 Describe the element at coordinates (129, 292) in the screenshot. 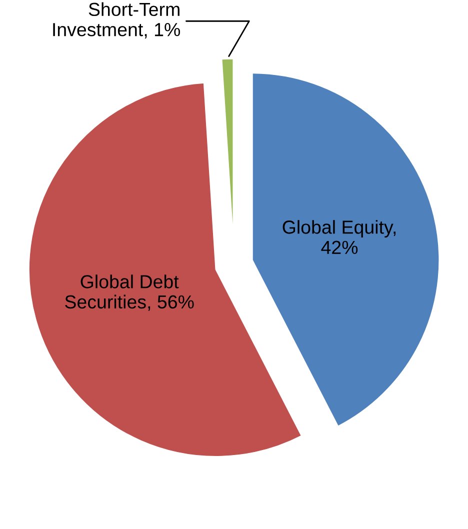

I see `slice-label: Global Debt Securities, 56%` at that location.